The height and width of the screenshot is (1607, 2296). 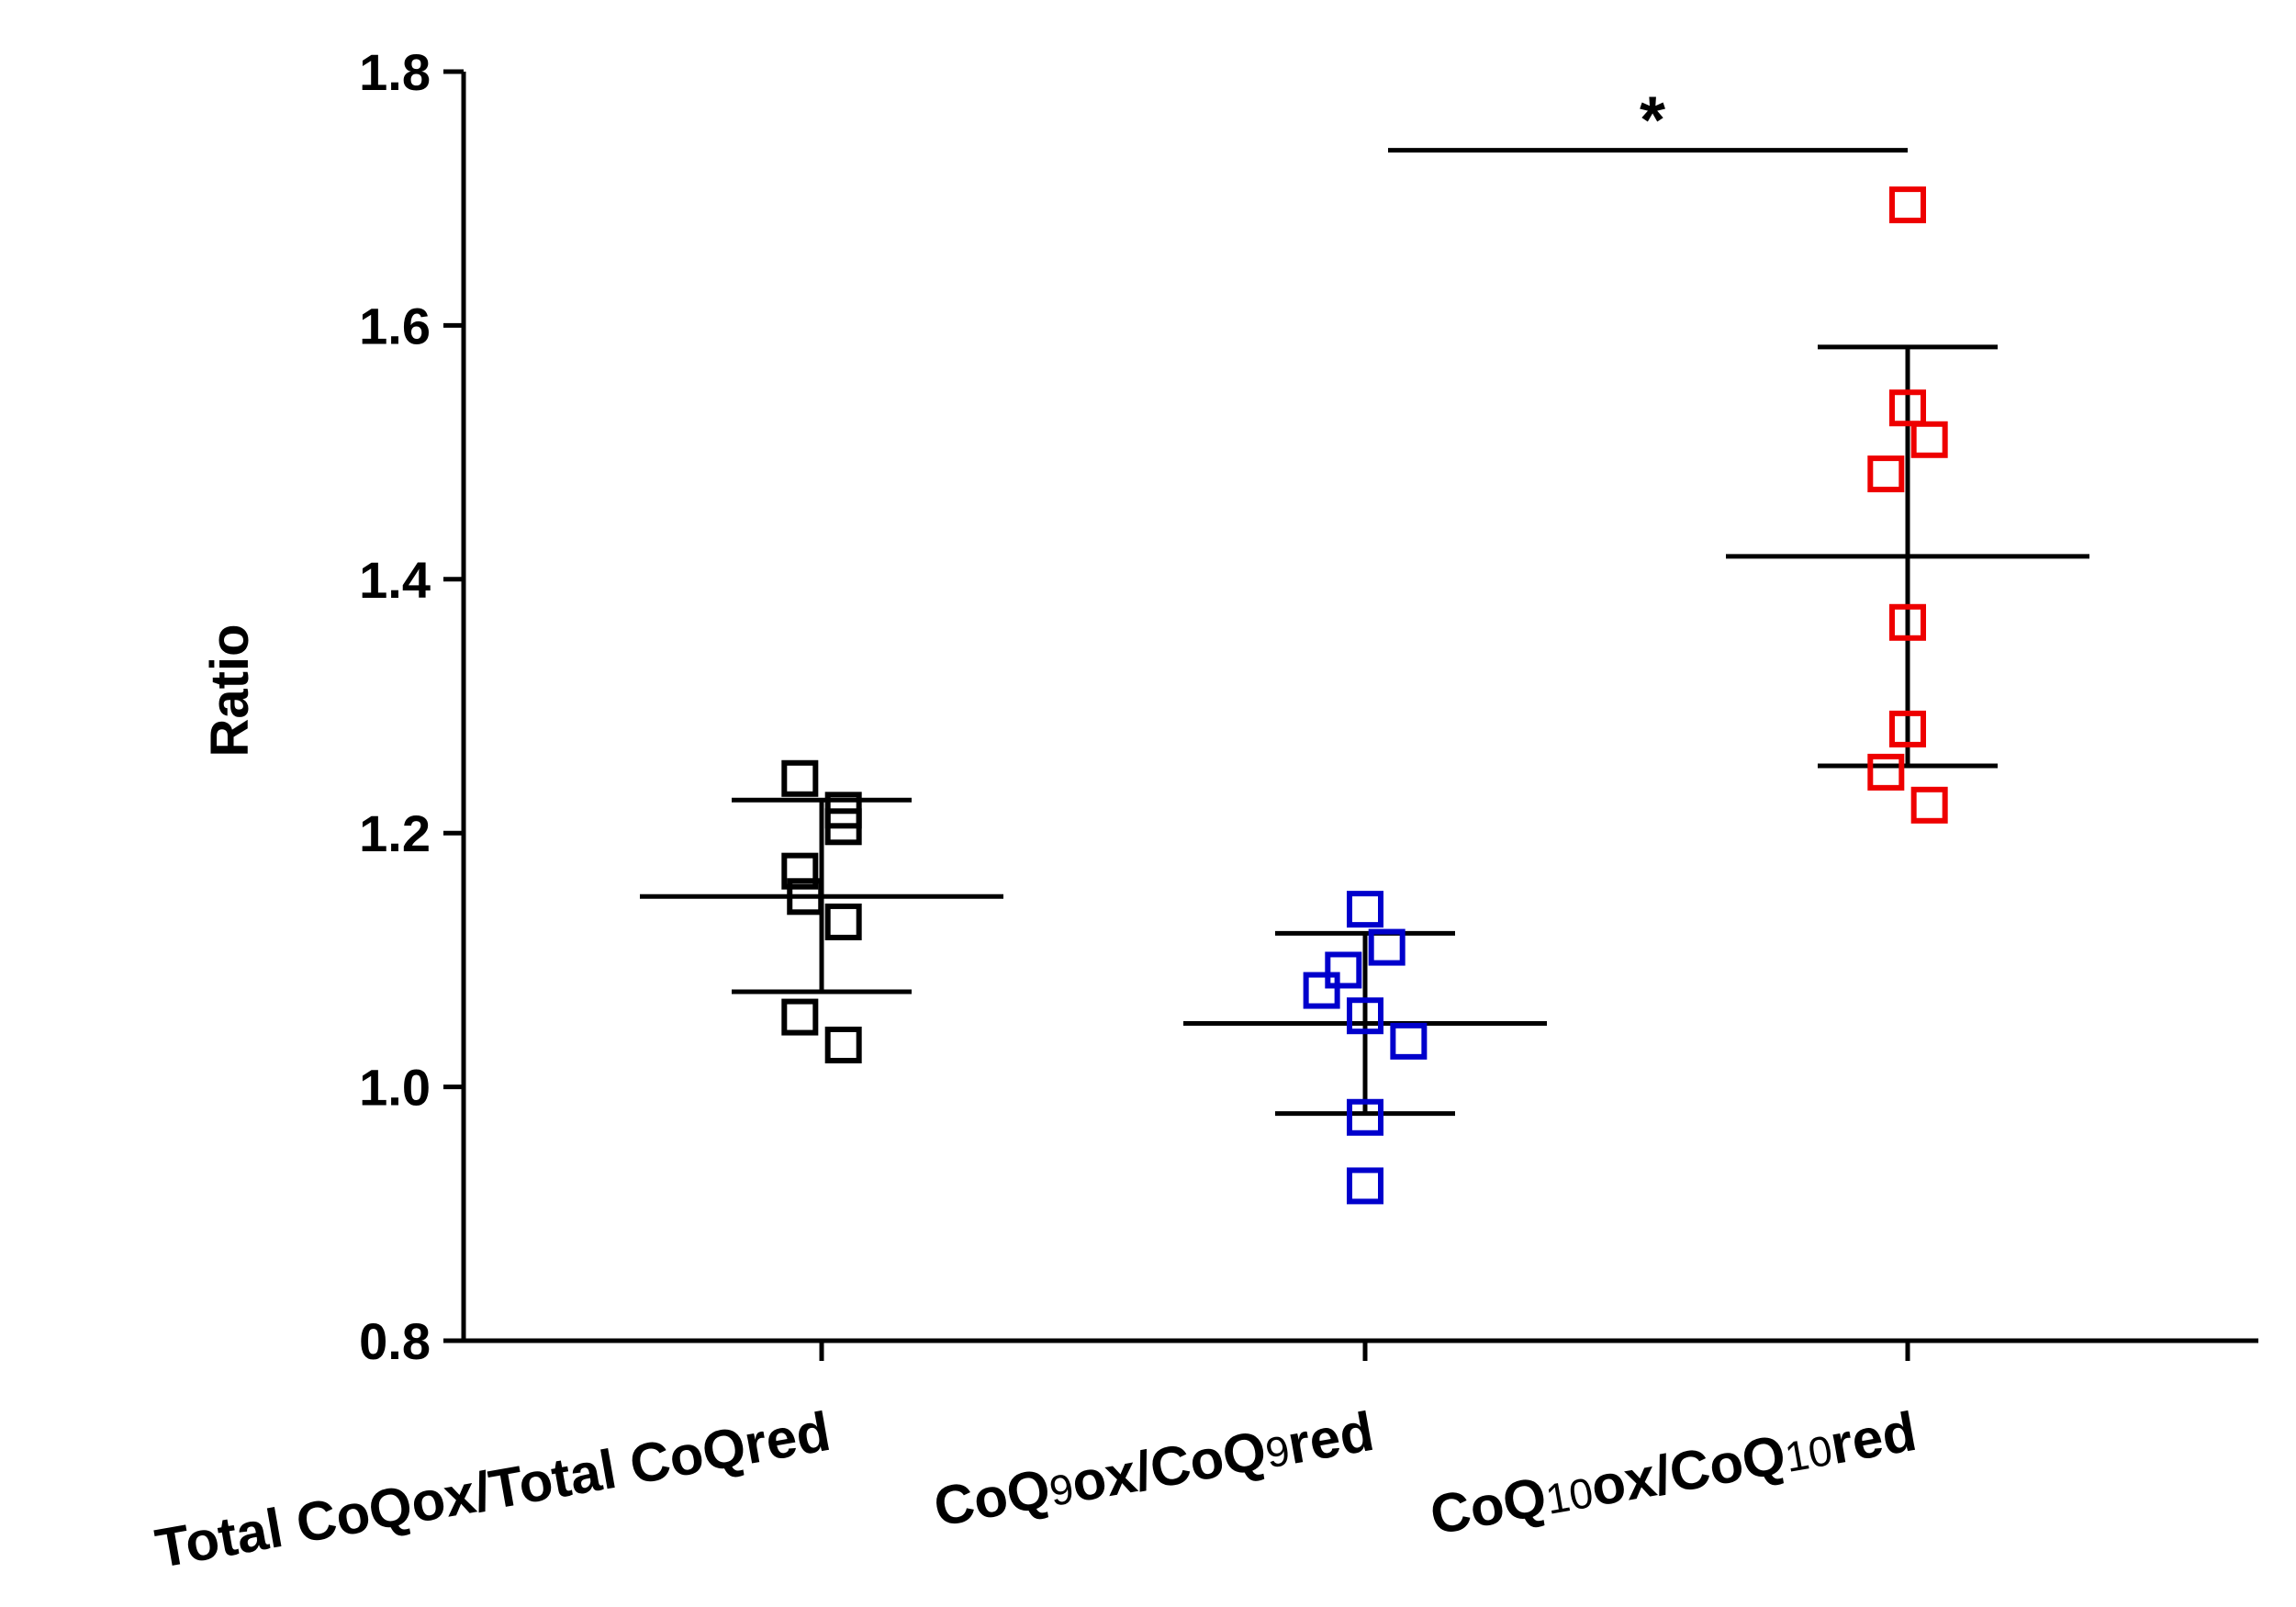 I want to click on x-category-label: Total CoQox/Total CoQred, so click(x=492, y=1489).